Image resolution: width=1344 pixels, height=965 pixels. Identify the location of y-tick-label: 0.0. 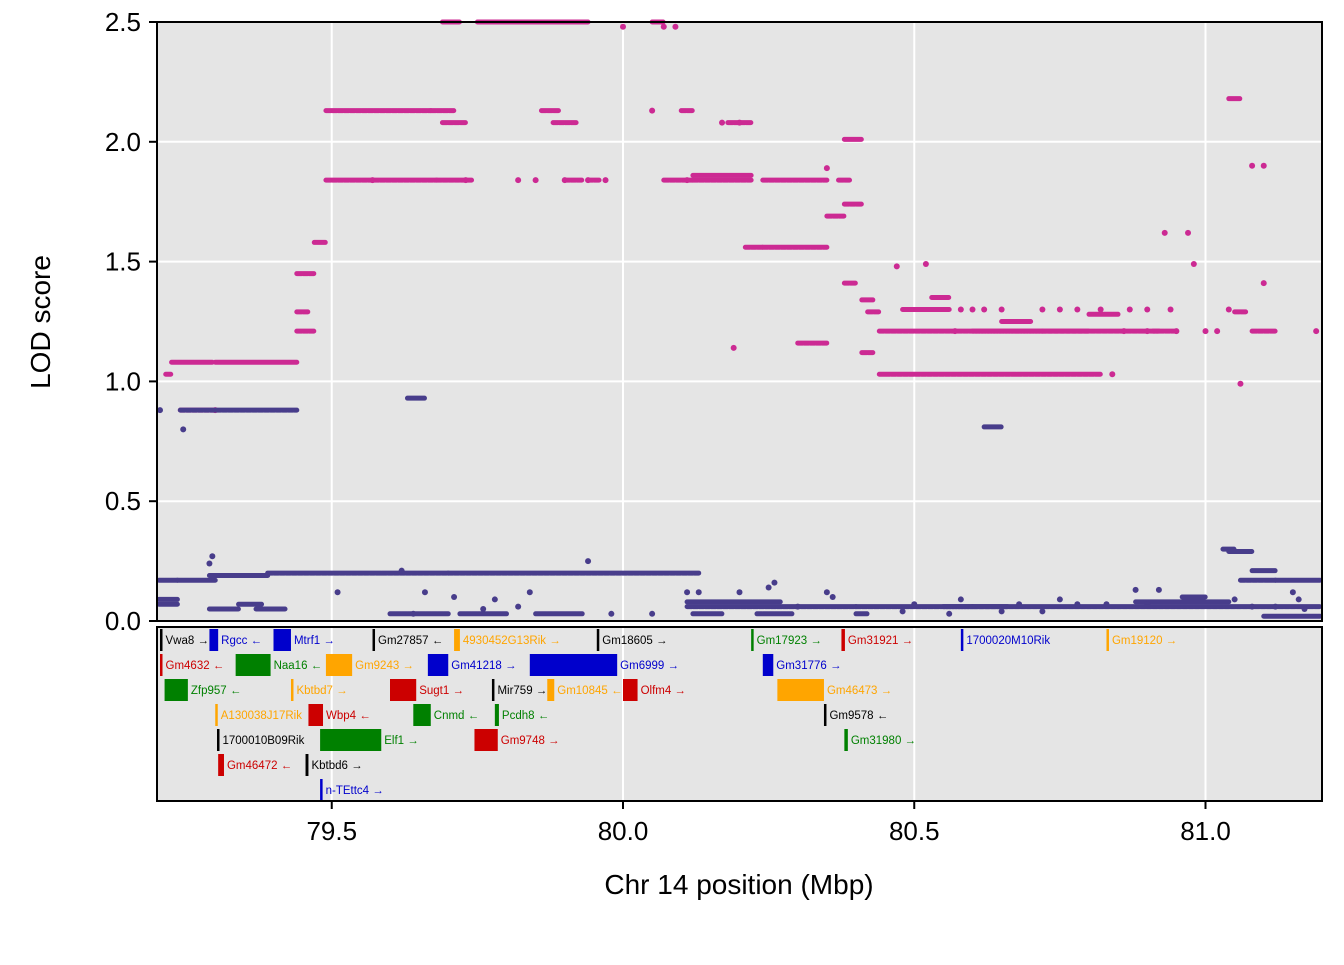
(123, 621).